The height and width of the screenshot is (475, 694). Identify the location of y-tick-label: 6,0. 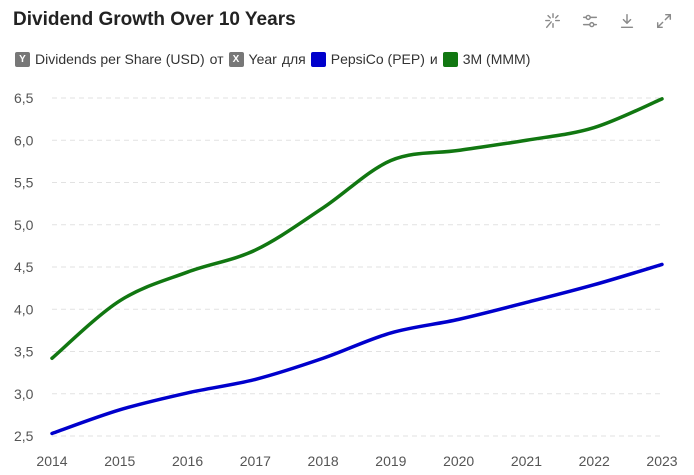
(24, 140).